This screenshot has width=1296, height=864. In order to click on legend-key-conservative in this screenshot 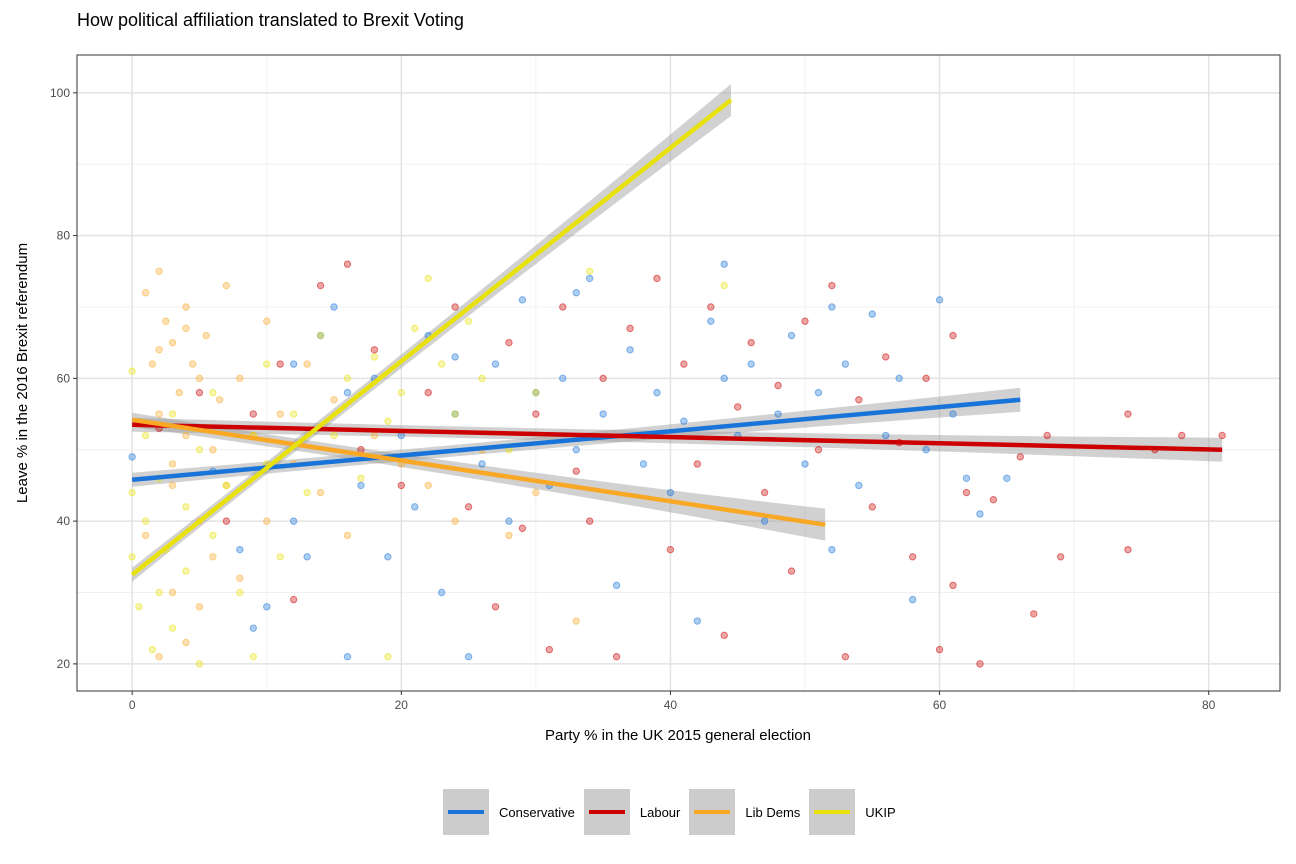, I will do `click(466, 812)`.